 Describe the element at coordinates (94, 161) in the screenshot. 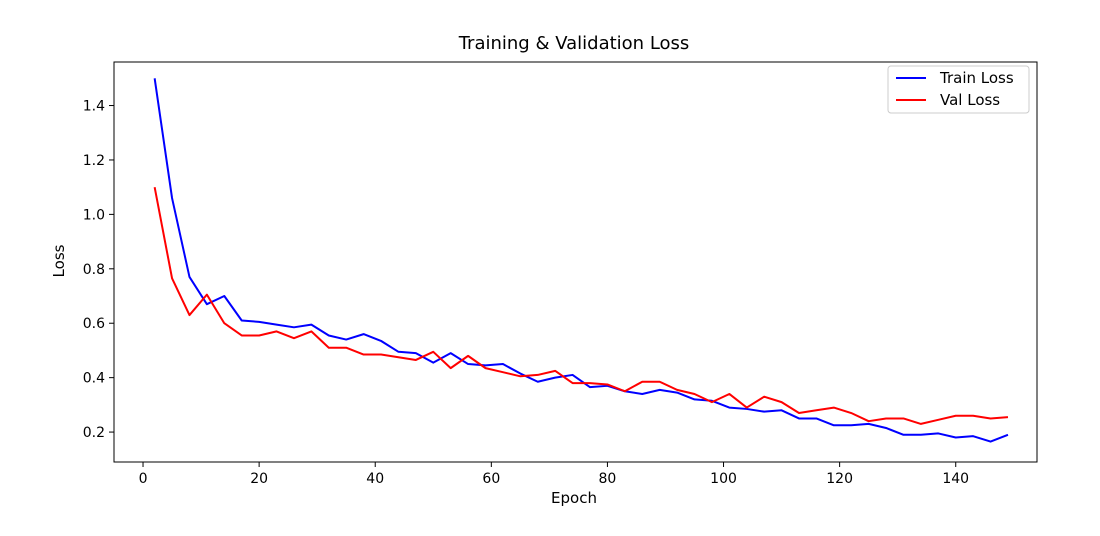

I see `y-tick-label: 1.2` at that location.